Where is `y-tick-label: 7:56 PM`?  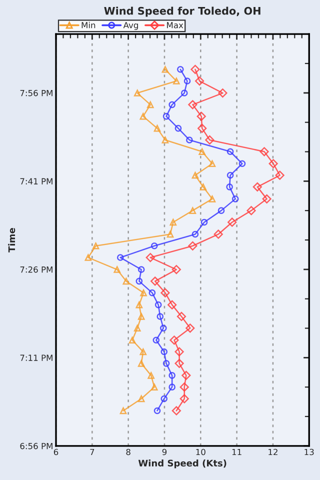
y-tick-label: 7:56 PM is located at coordinates (36, 93).